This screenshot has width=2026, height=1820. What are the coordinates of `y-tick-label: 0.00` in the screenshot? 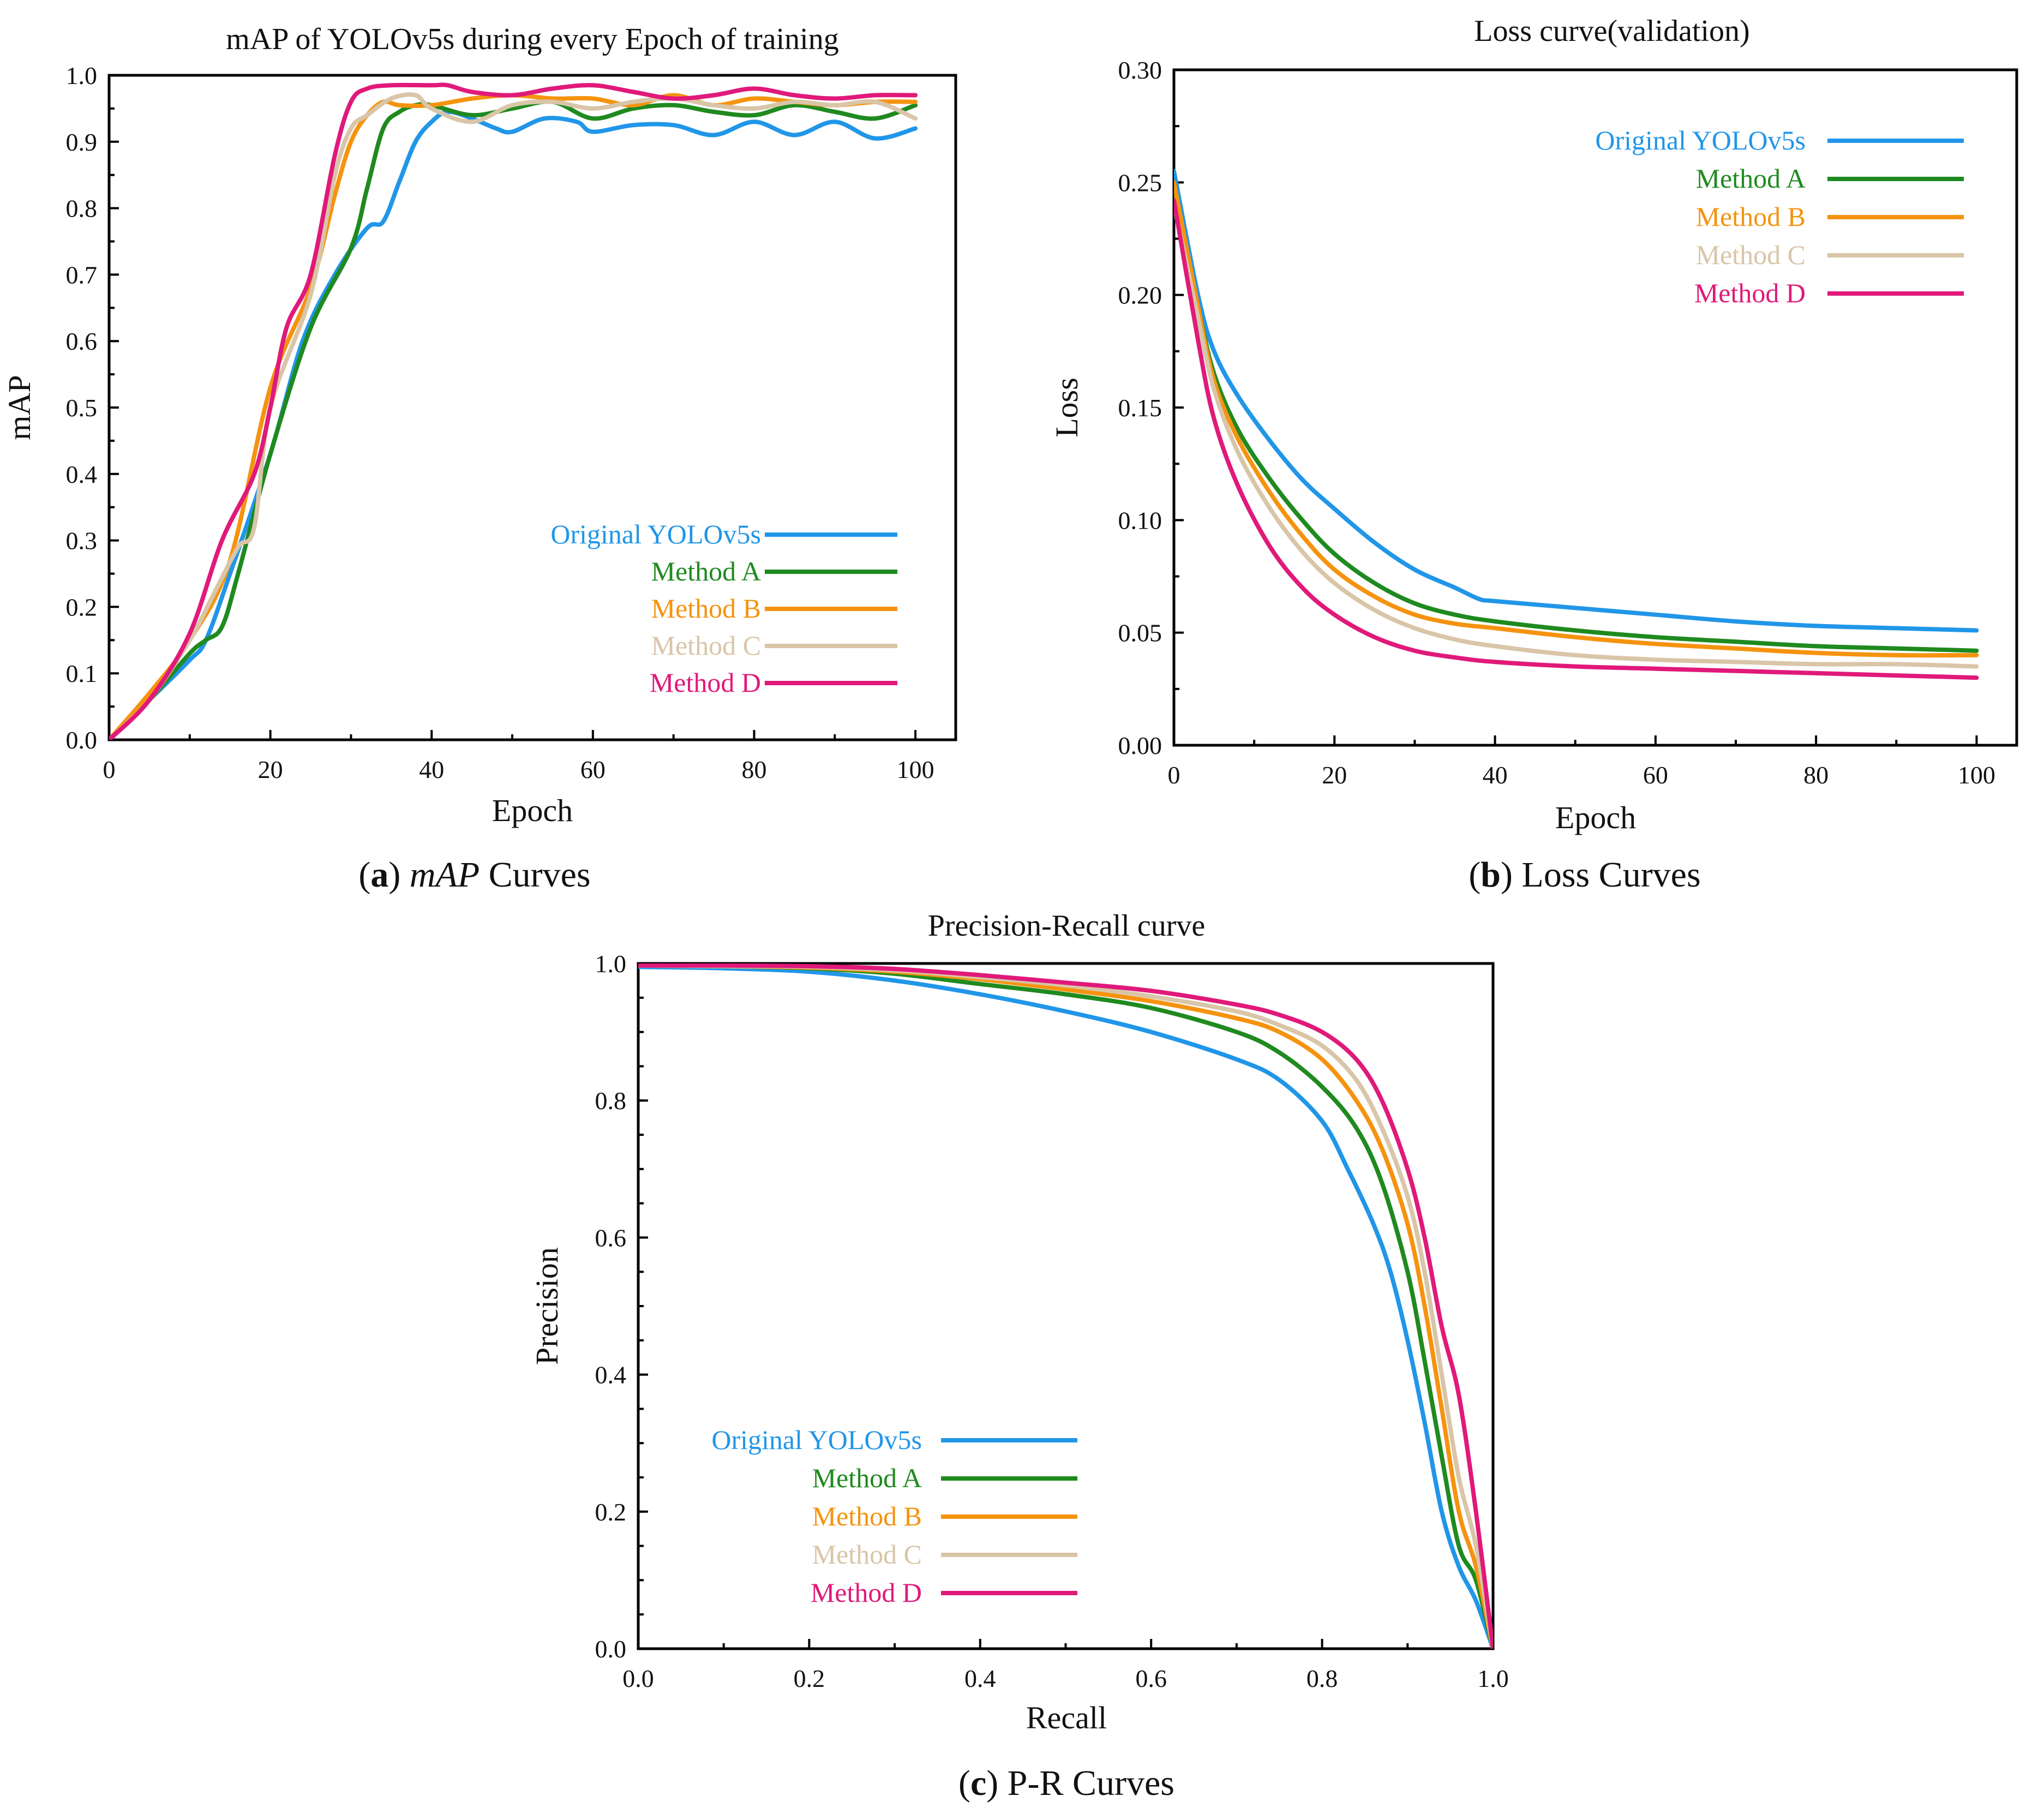 It's located at (1140, 745).